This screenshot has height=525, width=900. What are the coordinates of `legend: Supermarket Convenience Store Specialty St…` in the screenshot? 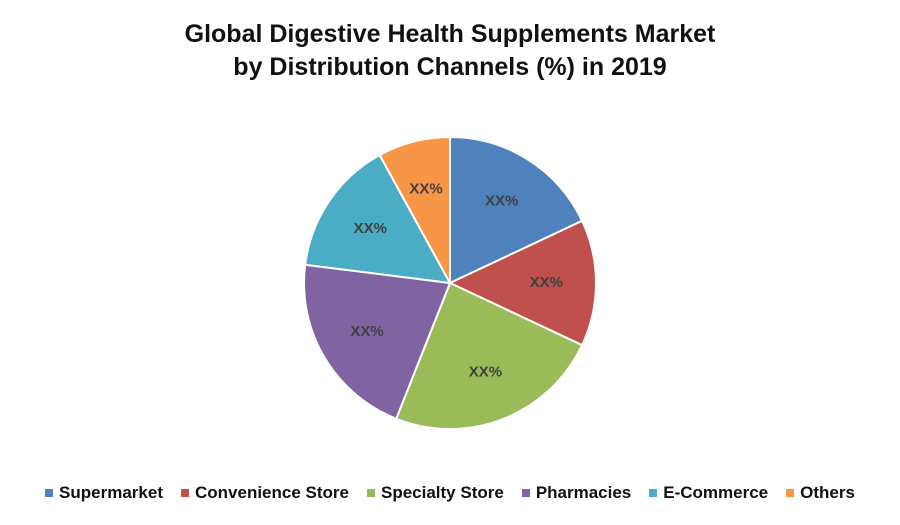 It's located at (450, 493).